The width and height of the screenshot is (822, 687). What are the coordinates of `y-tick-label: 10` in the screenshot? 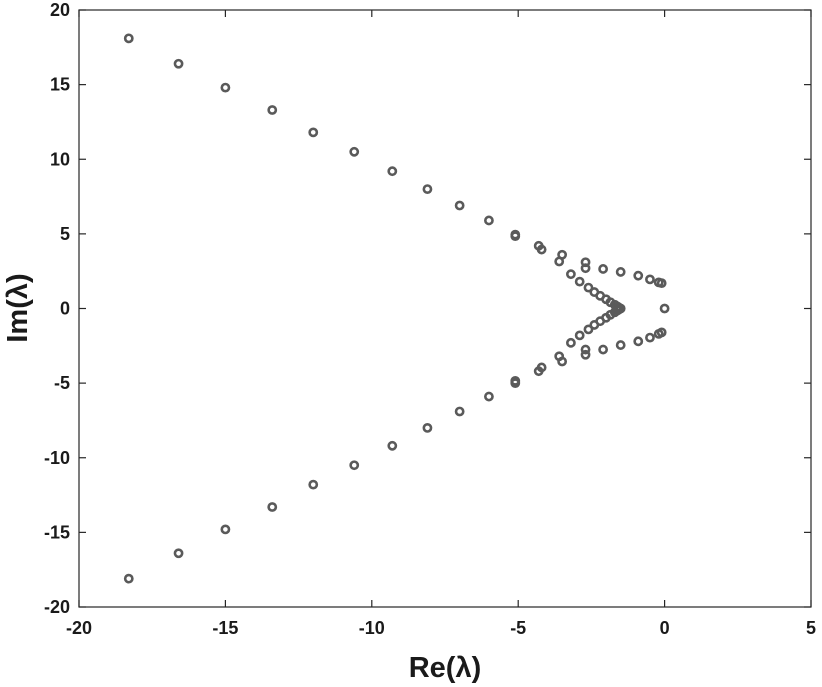 It's located at (60, 159).